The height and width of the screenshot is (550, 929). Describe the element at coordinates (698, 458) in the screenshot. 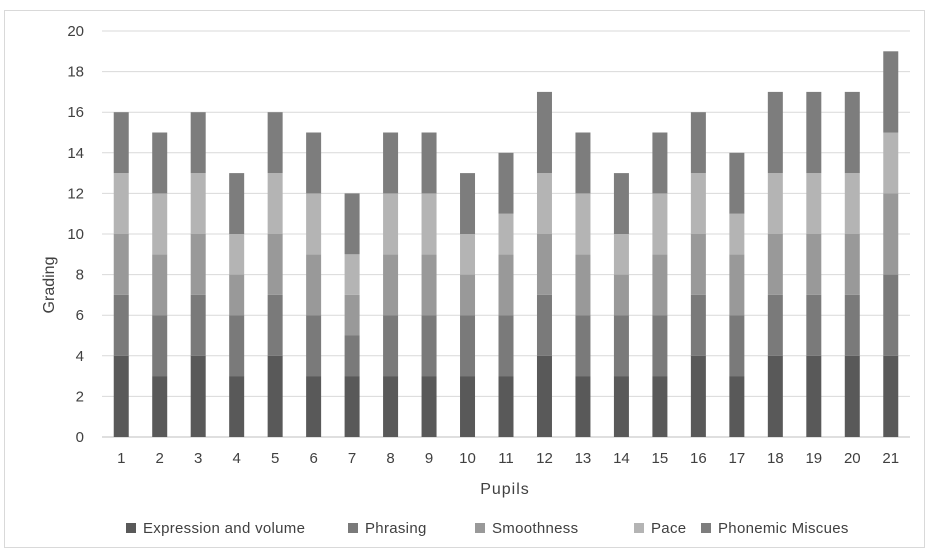

I see `x-tick-label: 16` at that location.